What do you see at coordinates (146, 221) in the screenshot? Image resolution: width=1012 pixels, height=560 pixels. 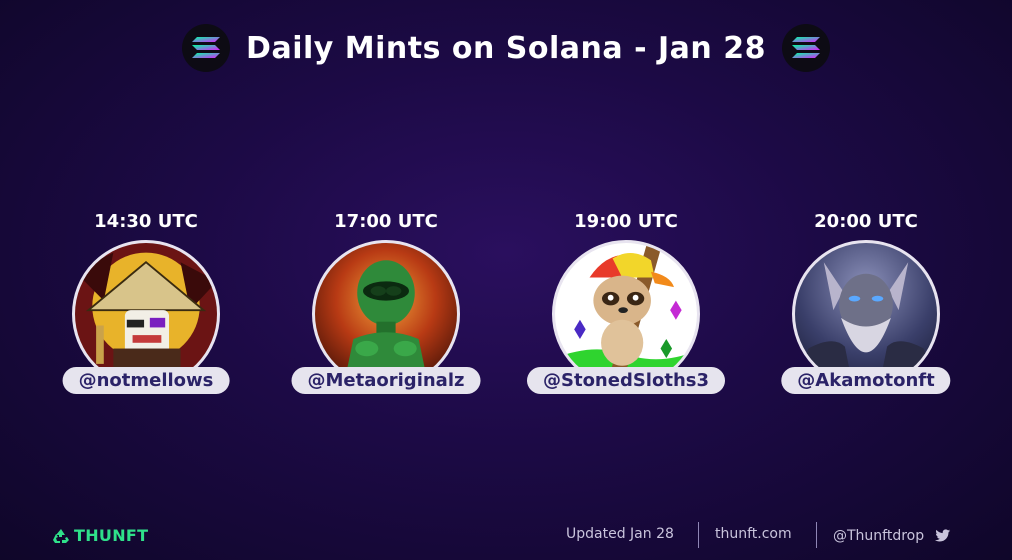 I see `mint-time: 14:30 UTC` at bounding box center [146, 221].